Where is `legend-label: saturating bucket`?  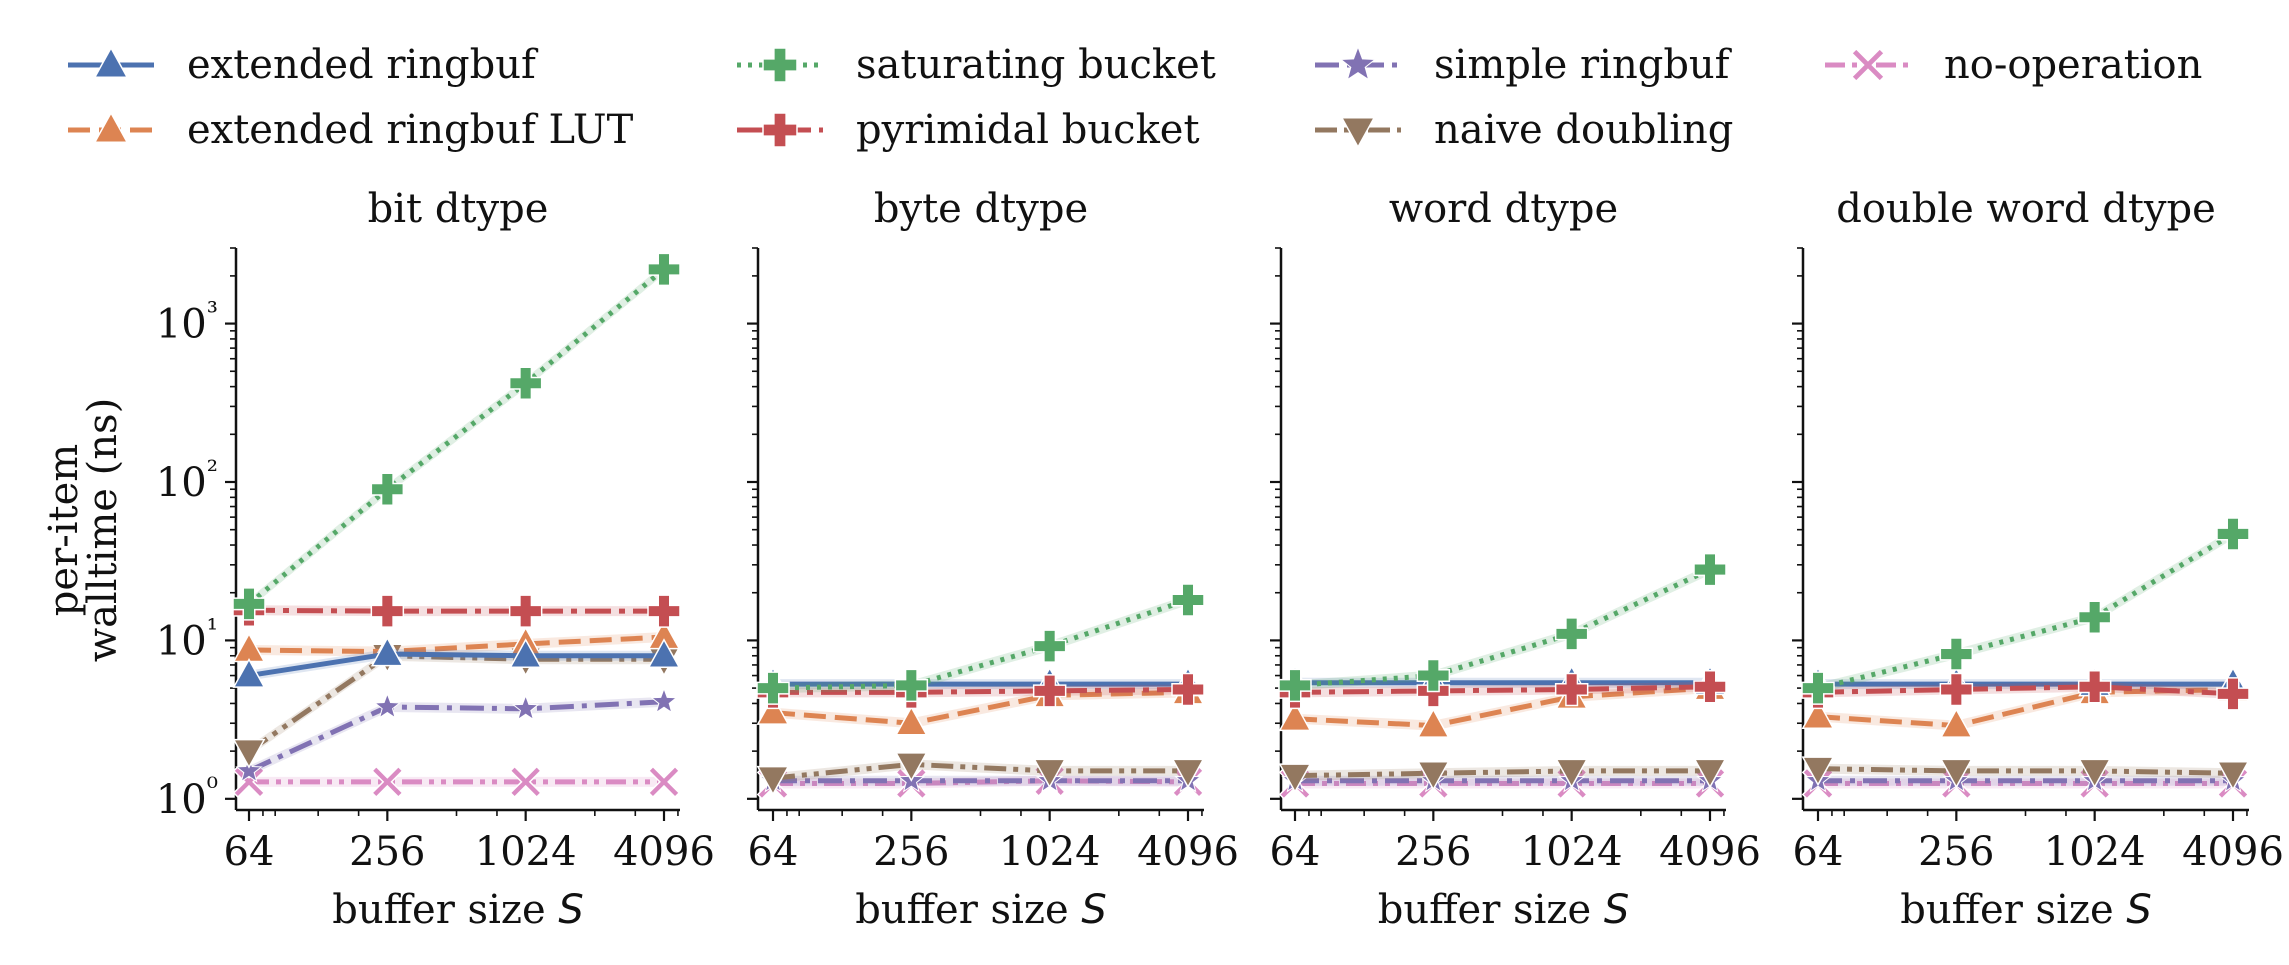
legend-label: saturating bucket is located at coordinates (1036, 65).